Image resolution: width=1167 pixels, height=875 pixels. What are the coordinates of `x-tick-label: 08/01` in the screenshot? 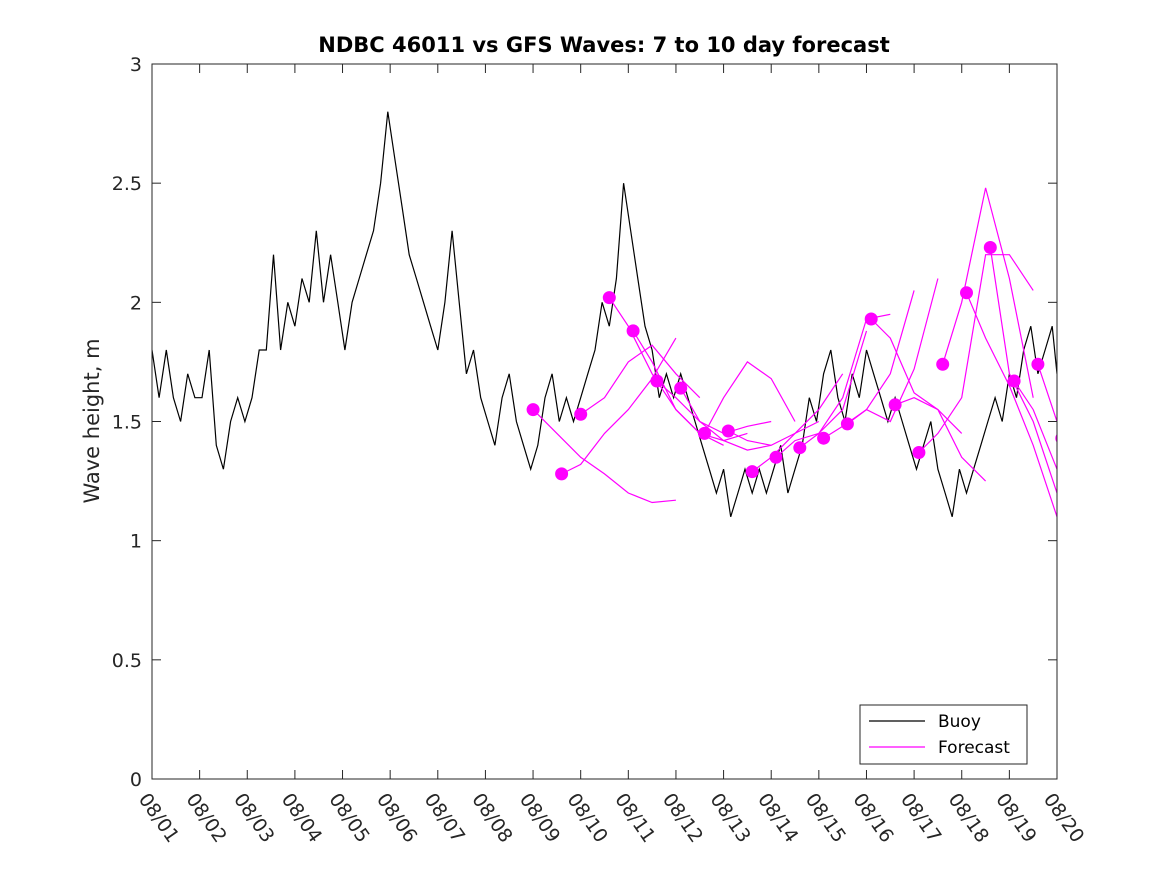 It's located at (158, 817).